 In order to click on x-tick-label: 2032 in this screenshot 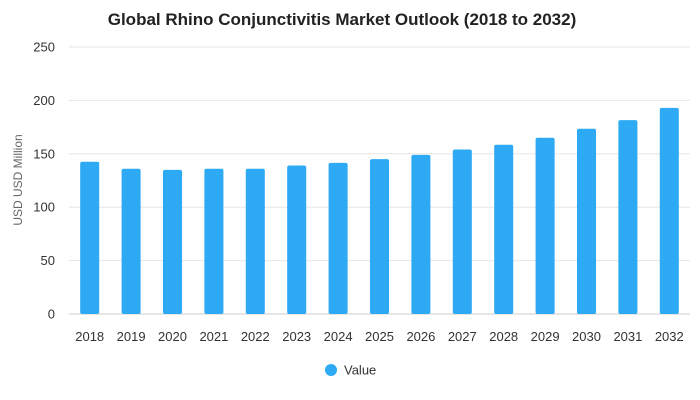, I will do `click(669, 336)`.